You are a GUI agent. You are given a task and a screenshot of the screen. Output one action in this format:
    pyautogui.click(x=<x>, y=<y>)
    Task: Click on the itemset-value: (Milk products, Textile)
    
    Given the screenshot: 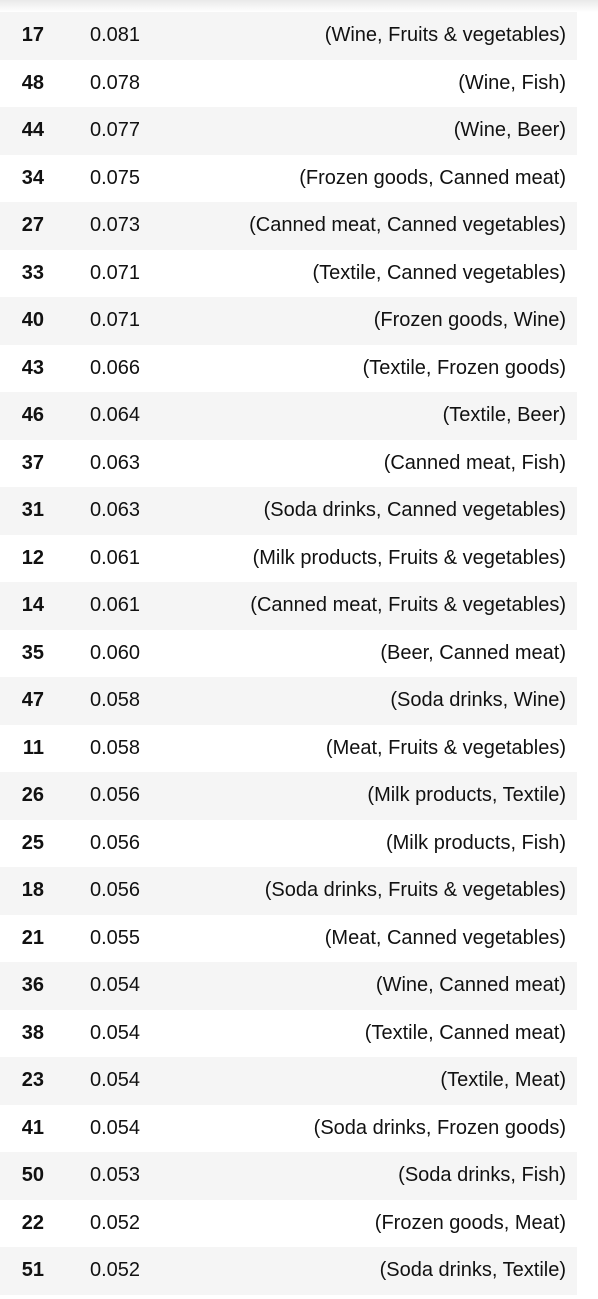 What is the action you would take?
    pyautogui.click(x=466, y=795)
    